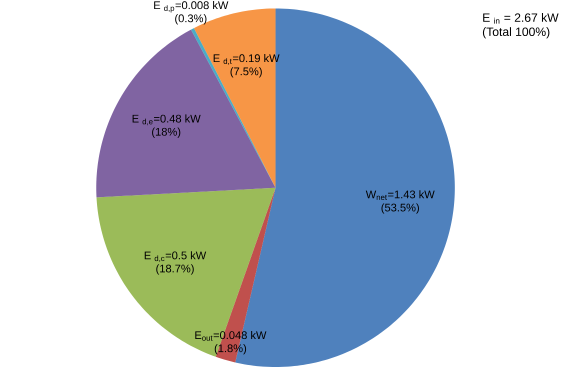 The image size is (562, 371). I want to click on data-label: (53.5%), so click(400, 208).